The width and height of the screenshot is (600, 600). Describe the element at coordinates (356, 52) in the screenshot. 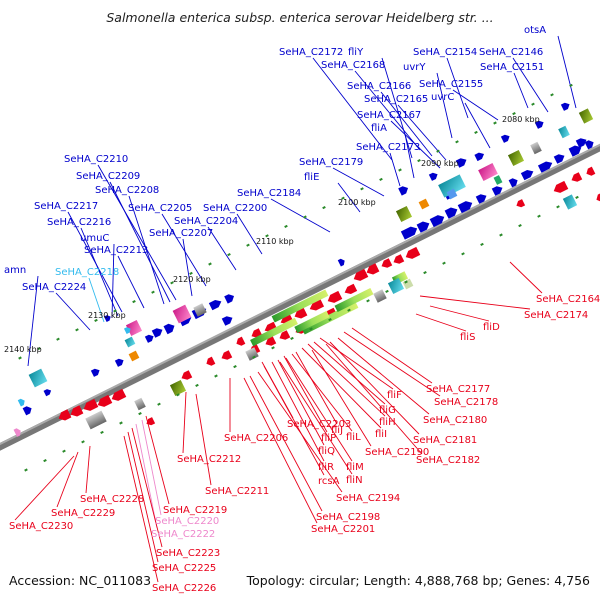

I see `gene-label: fliY` at that location.